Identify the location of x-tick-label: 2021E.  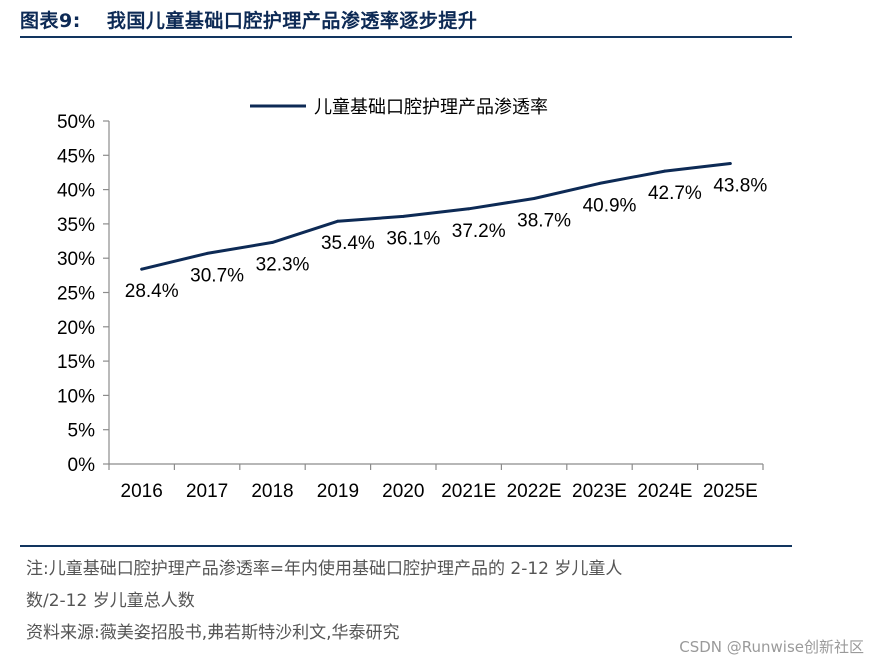
(468, 491).